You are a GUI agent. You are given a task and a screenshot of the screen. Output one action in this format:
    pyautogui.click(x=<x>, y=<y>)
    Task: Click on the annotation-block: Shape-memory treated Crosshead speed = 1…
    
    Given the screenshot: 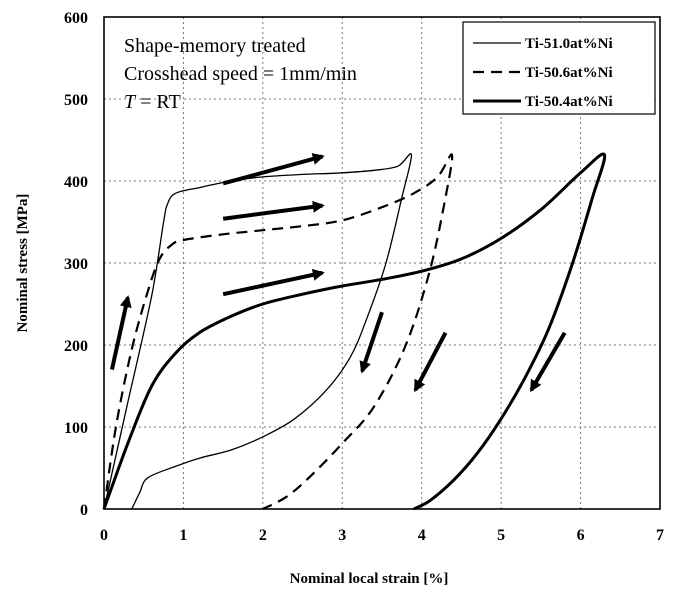 What is the action you would take?
    pyautogui.click(x=240, y=74)
    